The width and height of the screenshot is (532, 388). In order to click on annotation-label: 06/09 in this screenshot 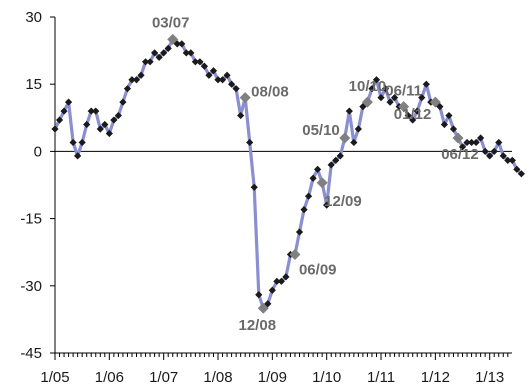, I will do `click(318, 269)`.